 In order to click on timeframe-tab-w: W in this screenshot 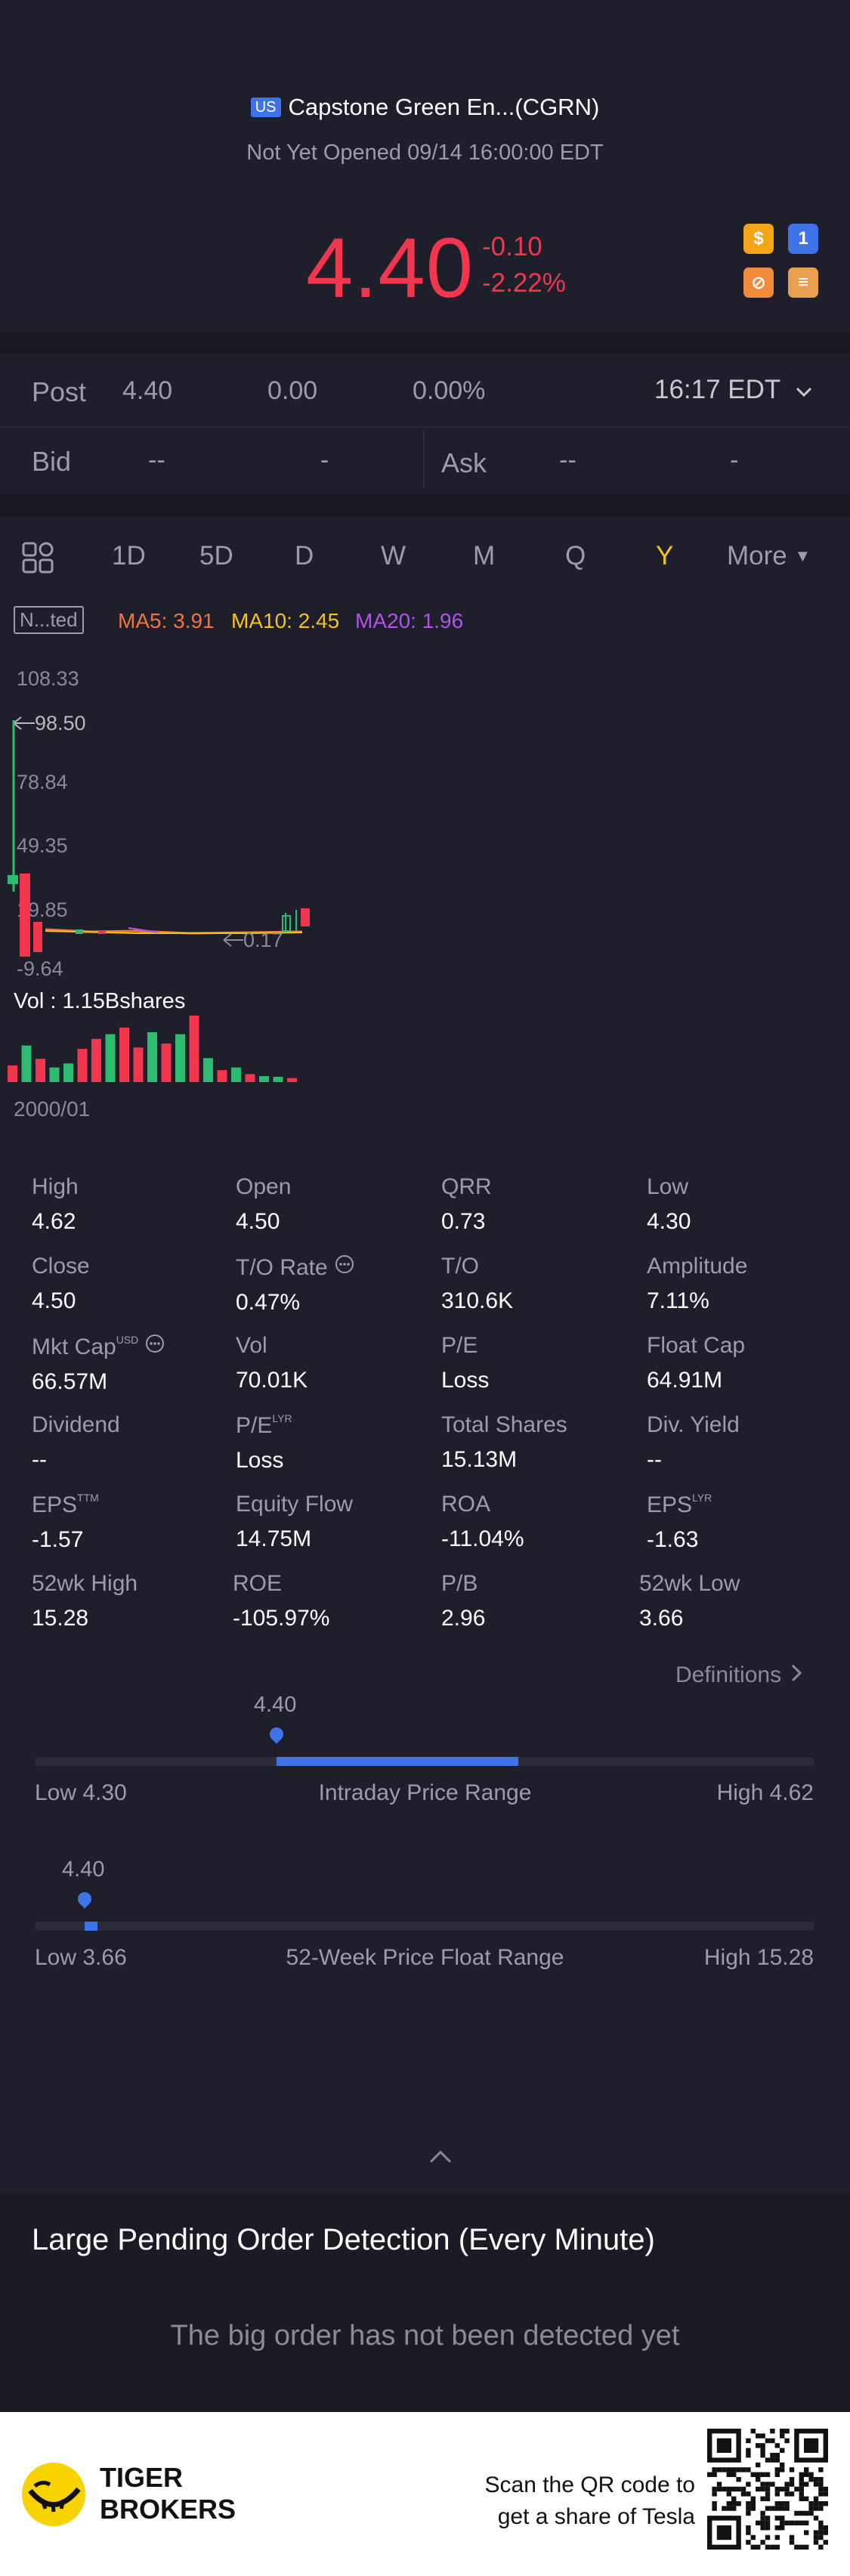, I will do `click(393, 556)`.